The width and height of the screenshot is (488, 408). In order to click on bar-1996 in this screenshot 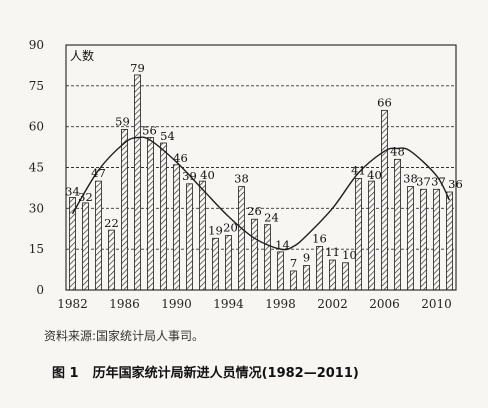, I will do `click(254, 254)`.